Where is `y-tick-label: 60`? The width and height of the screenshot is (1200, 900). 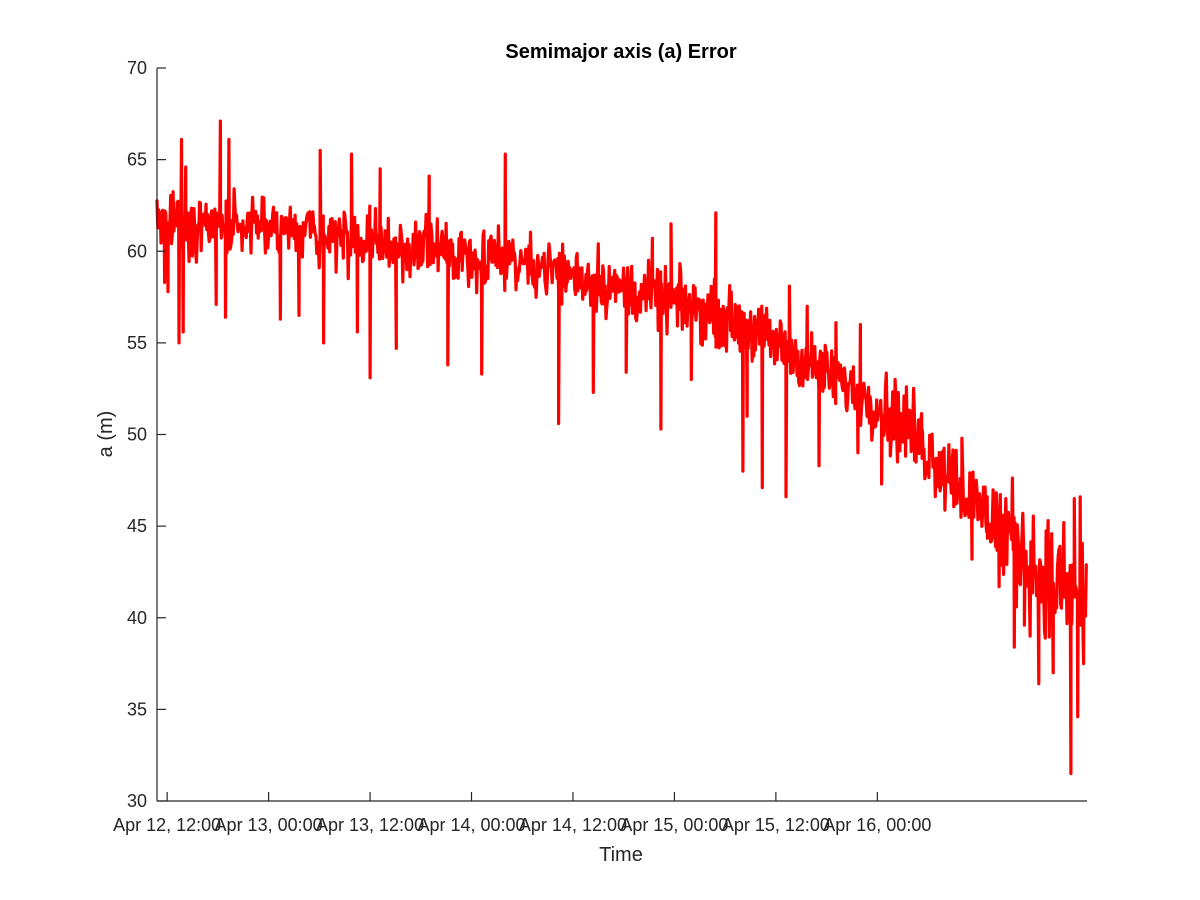 y-tick-label: 60 is located at coordinates (137, 251).